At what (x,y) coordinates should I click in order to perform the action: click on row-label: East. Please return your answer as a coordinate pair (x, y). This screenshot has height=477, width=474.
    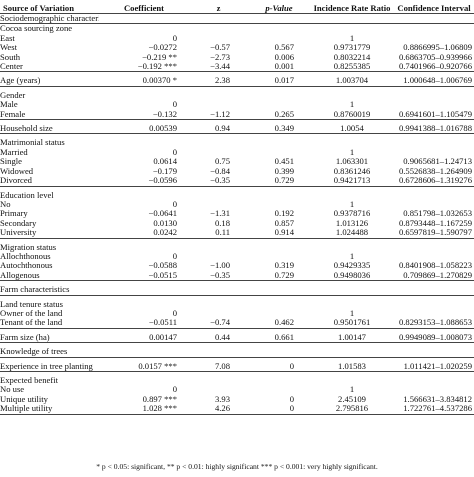
    Looking at the image, I should click on (7, 38).